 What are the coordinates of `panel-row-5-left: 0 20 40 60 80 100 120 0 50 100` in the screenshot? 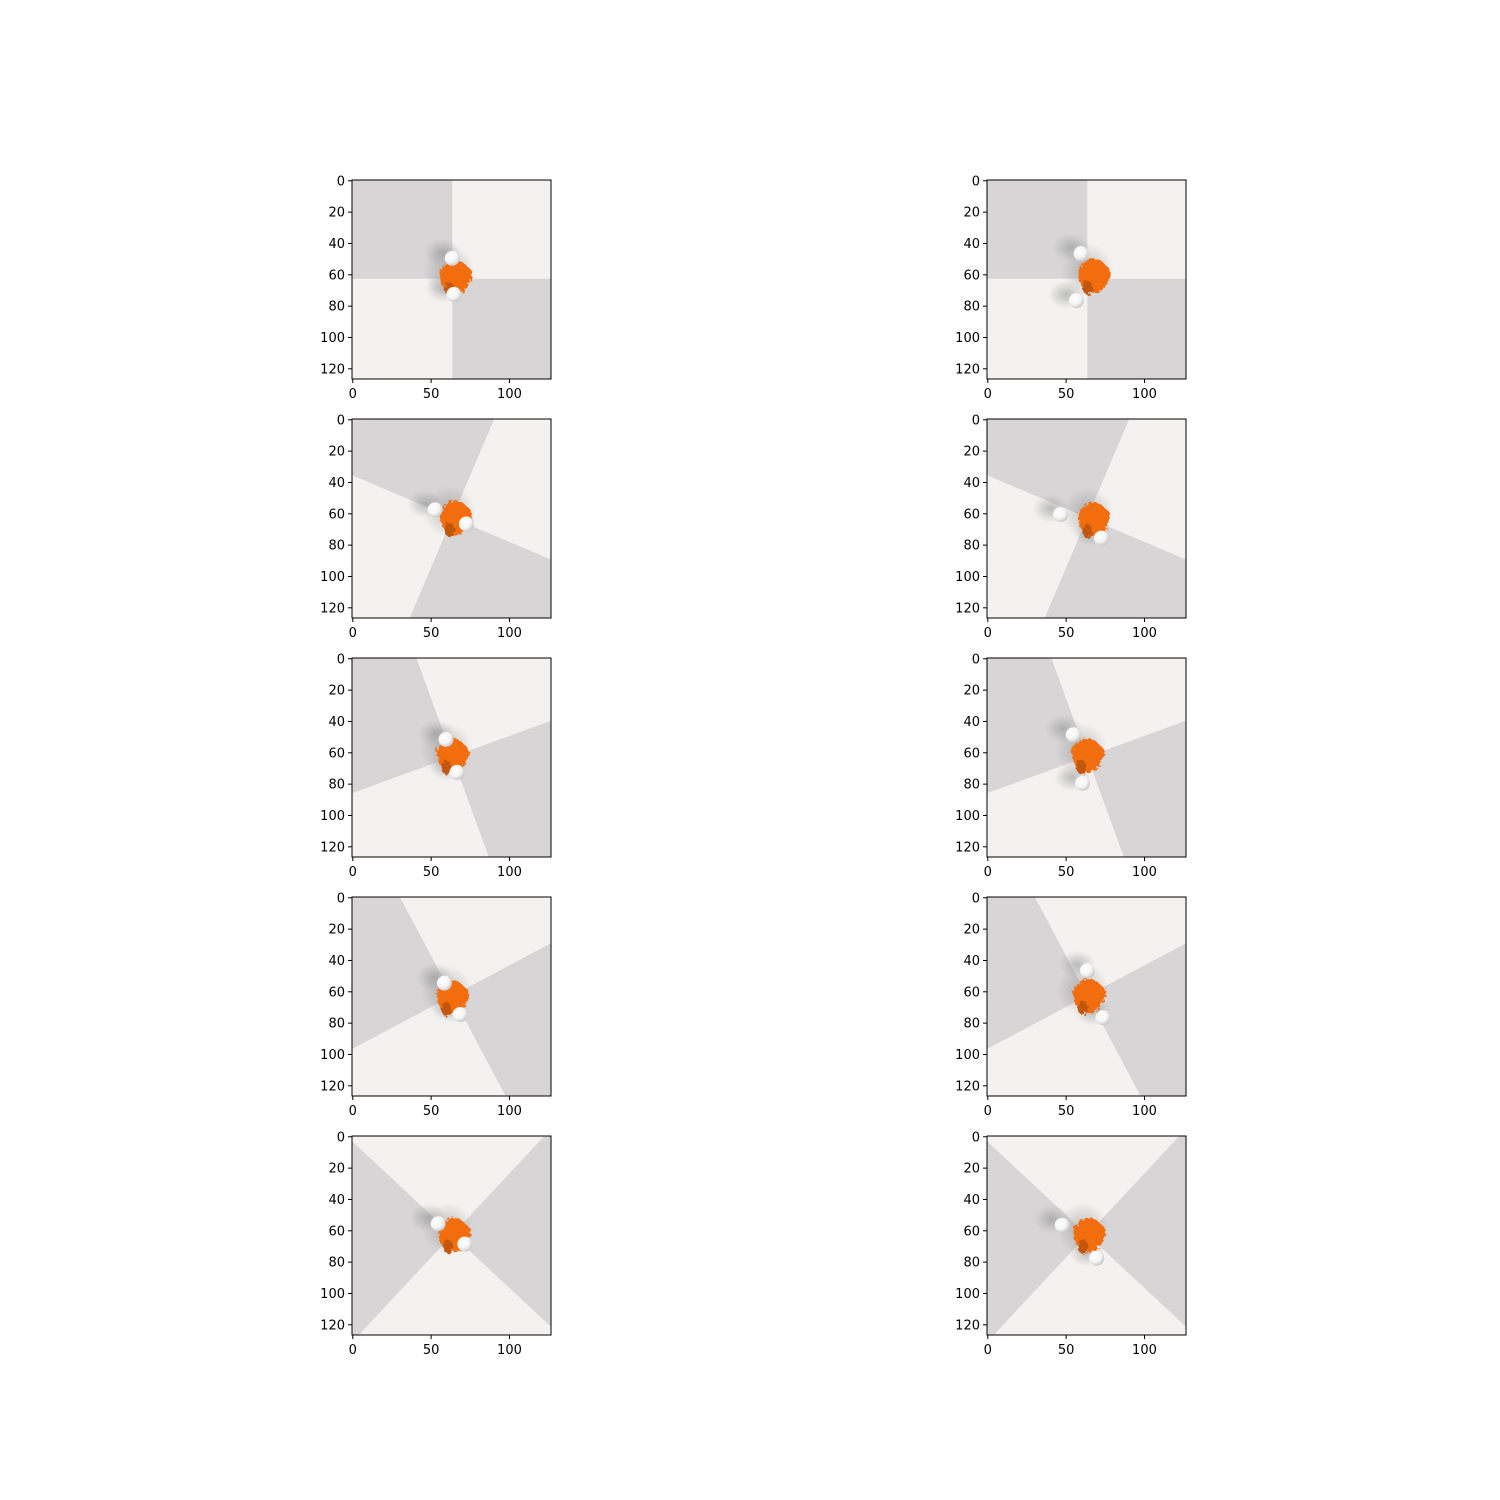 It's located at (436, 1244).